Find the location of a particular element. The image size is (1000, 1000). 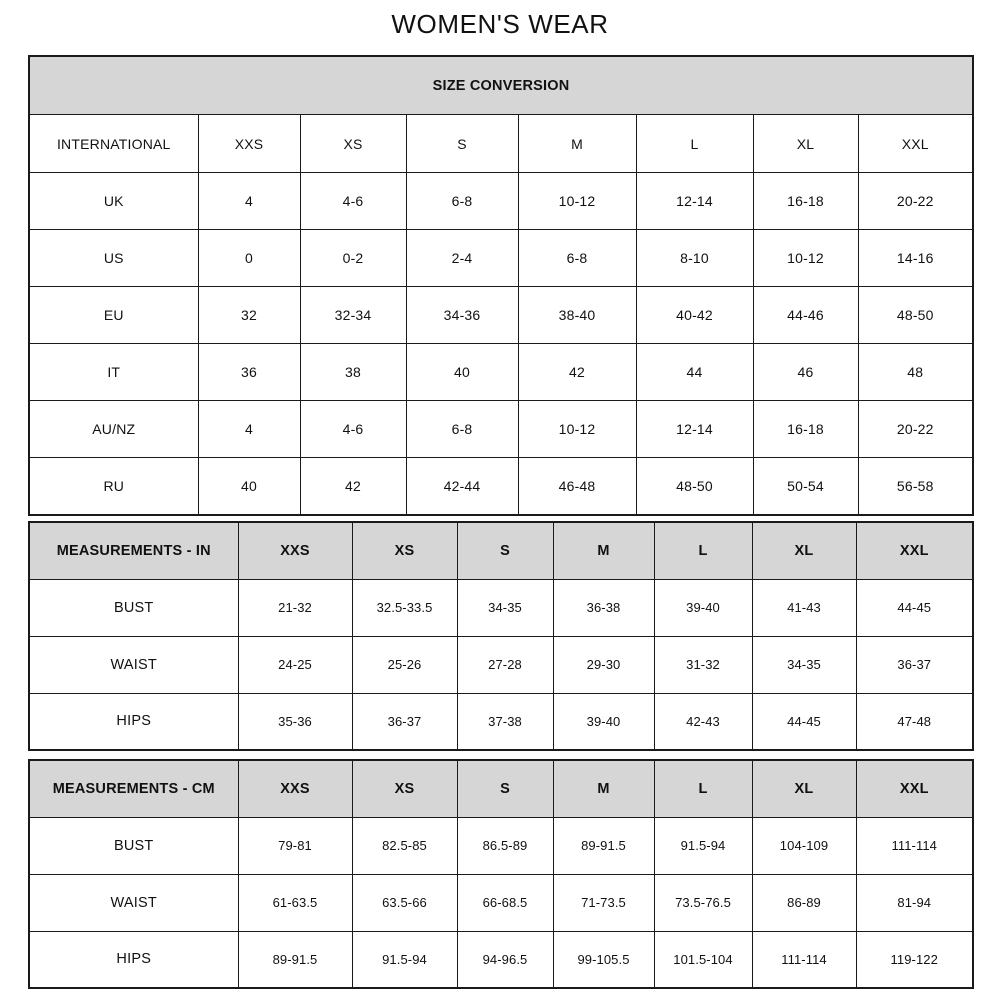

measurements-in-header-xs: XS is located at coordinates (404, 550).